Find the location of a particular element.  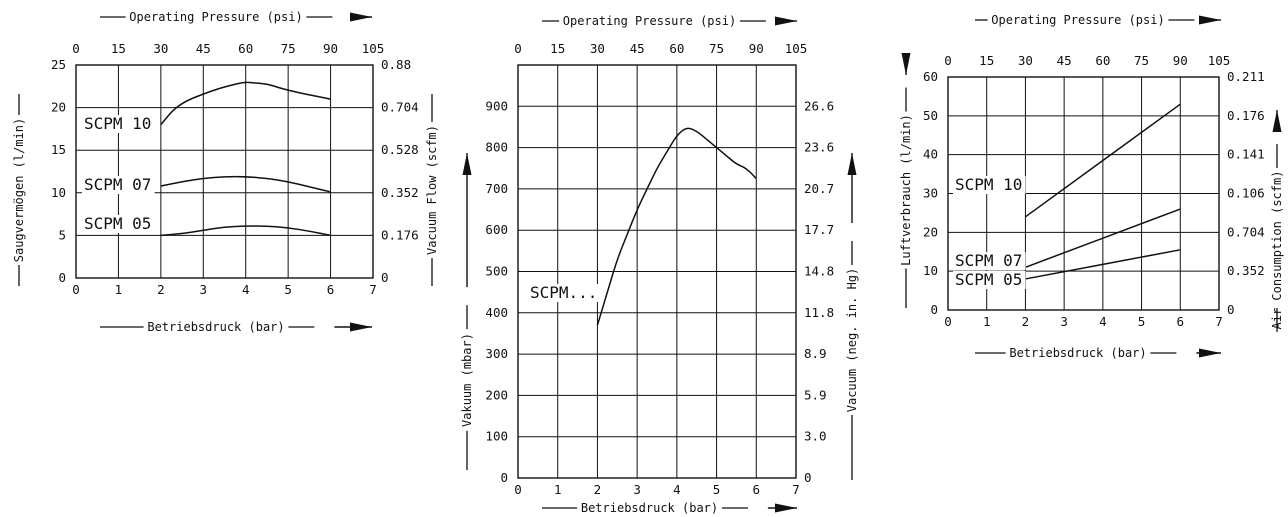

y-axis-title-text: Vakuum (mbar) is located at coordinates (467, 380).